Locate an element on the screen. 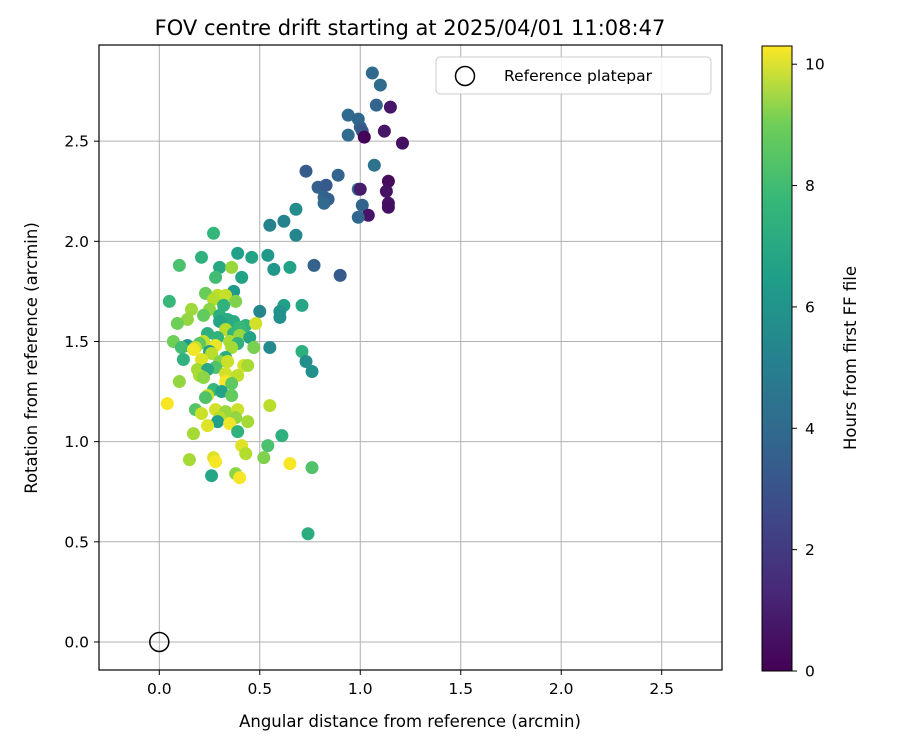 This screenshot has height=750, width=900. legend: Reference platepar is located at coordinates (573, 75).